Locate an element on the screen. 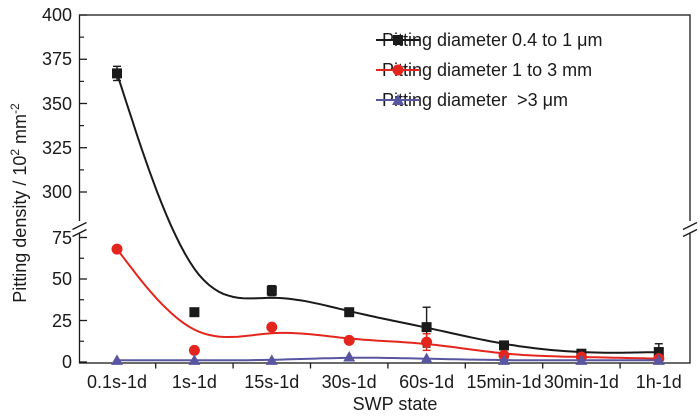  y-tick-label: 325 is located at coordinates (56, 147).